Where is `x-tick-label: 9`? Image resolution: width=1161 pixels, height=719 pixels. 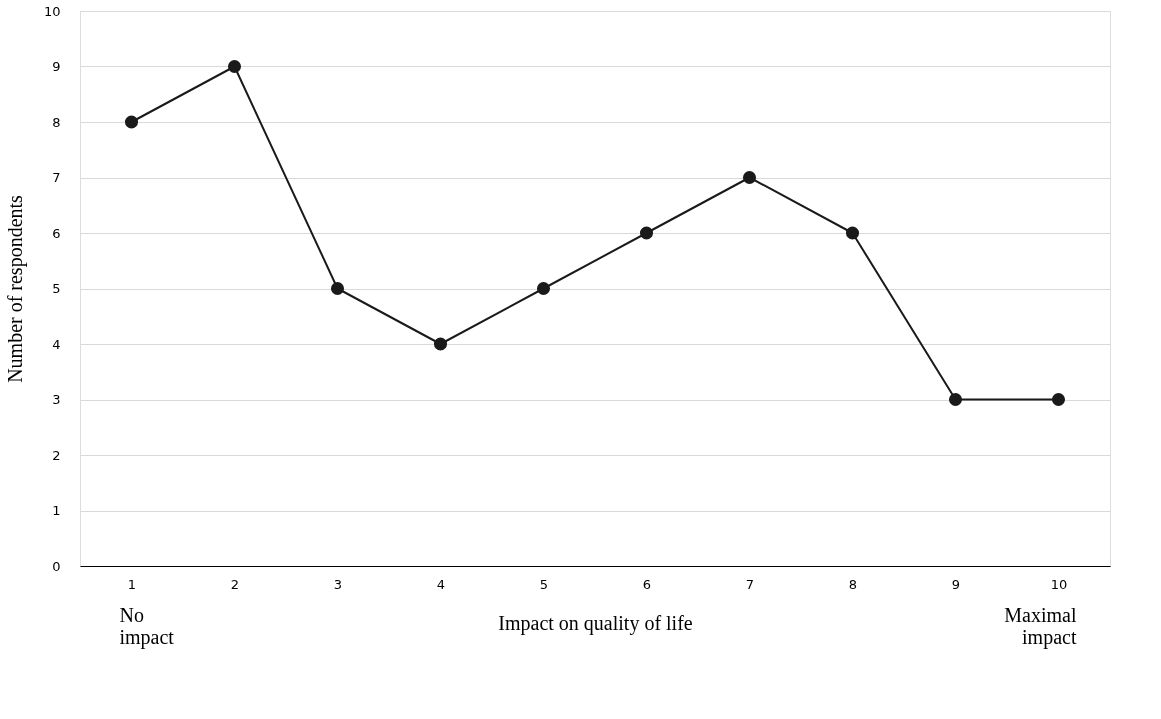
x-tick-label: 9 is located at coordinates (956, 584).